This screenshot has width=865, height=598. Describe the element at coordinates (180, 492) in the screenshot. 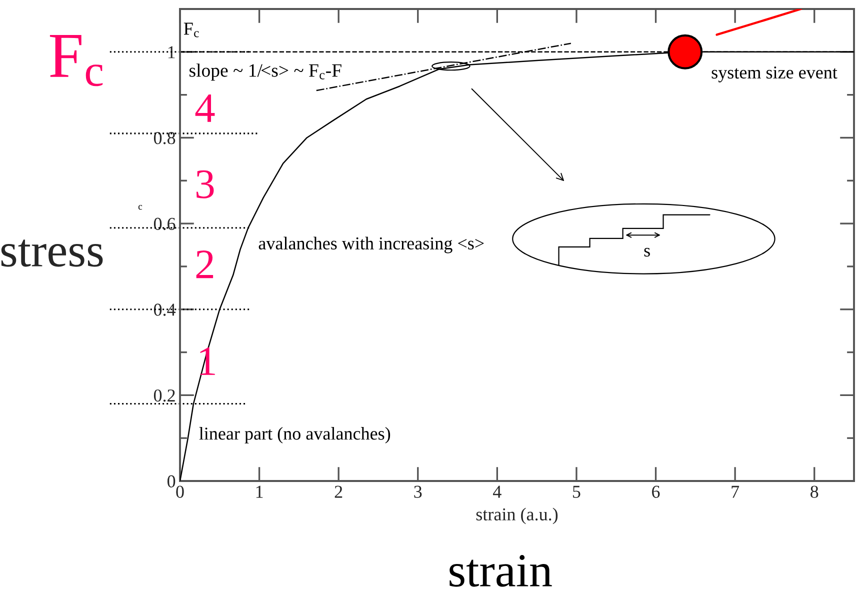

I see `x-tick-label: 0` at that location.